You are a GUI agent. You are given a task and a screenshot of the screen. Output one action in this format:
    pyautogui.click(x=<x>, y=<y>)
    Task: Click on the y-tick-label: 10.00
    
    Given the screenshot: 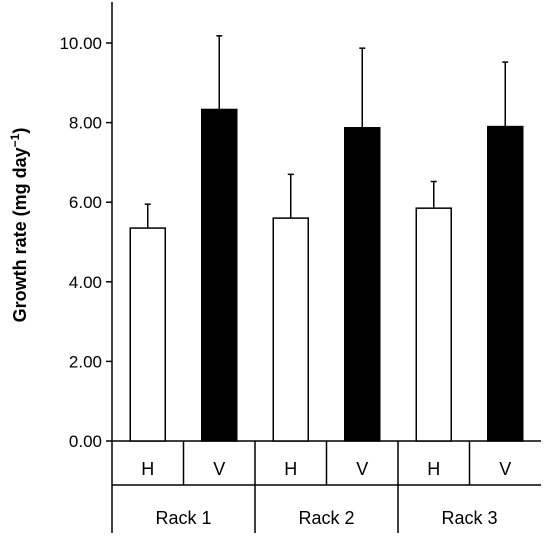 What is the action you would take?
    pyautogui.click(x=80, y=43)
    